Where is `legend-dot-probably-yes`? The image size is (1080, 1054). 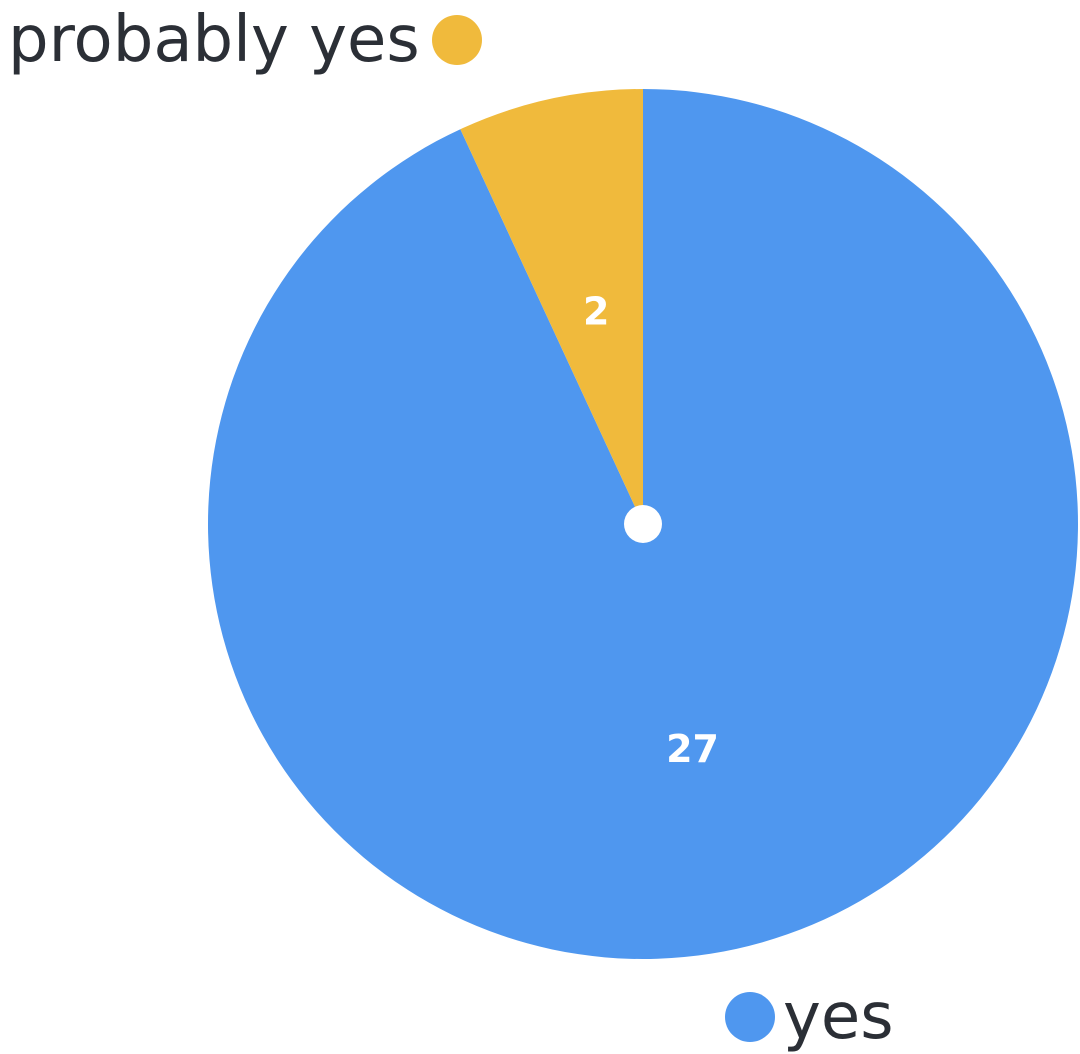 legend-dot-probably-yes is located at coordinates (456, 40).